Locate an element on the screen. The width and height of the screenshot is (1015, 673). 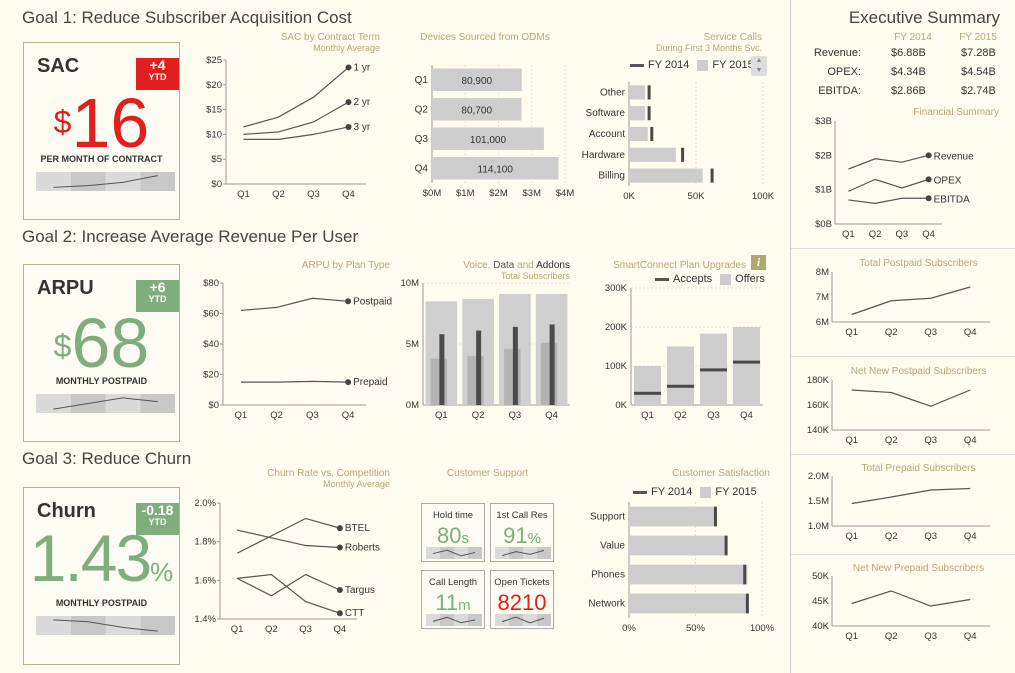
net-postpaid-chart: 140K 160K 180K Q1 Q2 Q3 Q4 is located at coordinates (897, 412).